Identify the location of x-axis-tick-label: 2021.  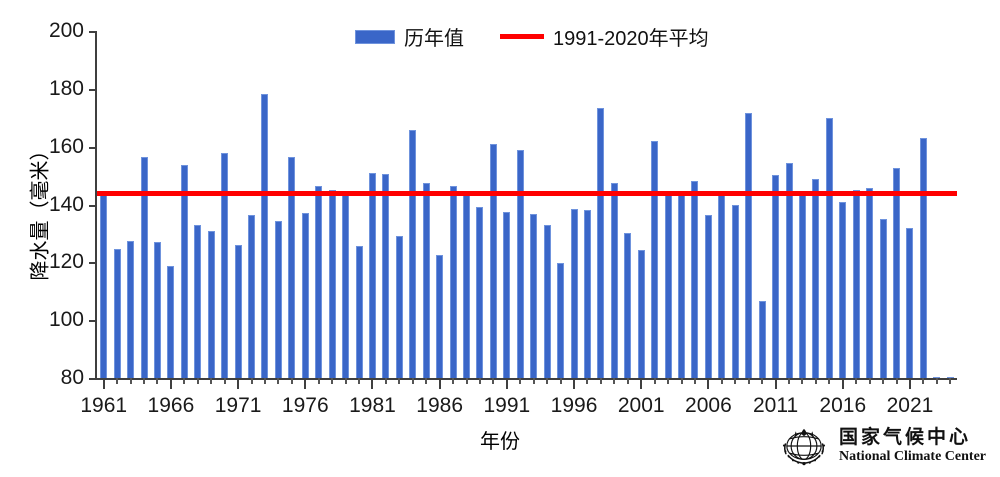
(910, 405).